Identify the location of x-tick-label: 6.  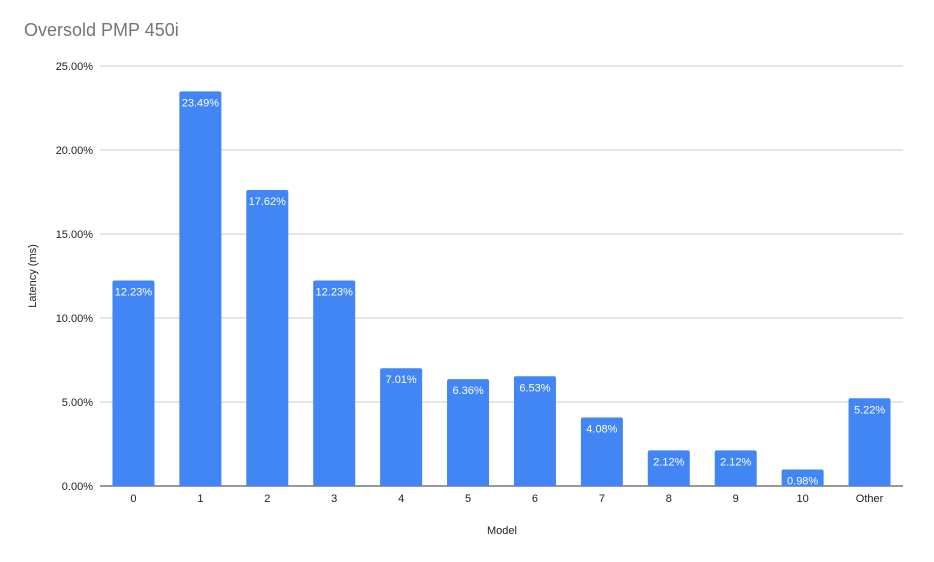
(535, 499).